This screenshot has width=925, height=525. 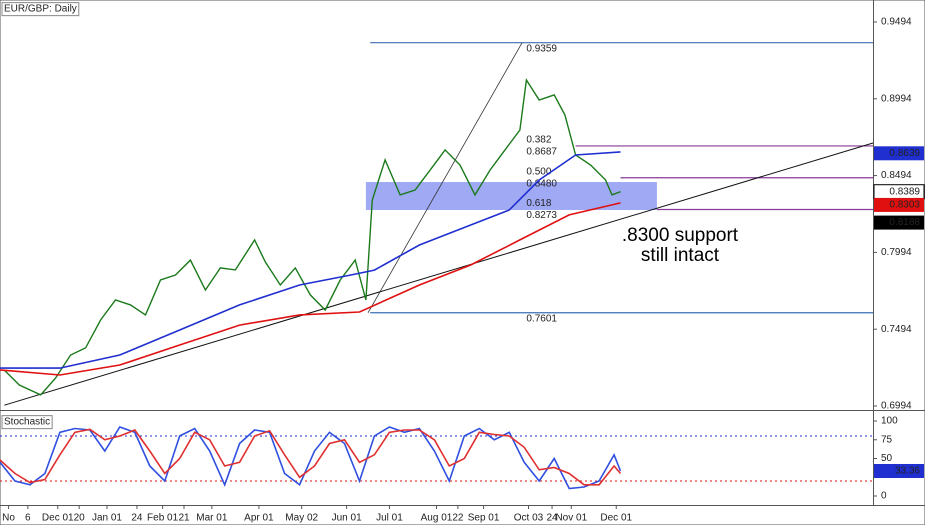 I want to click on panel-title: Stochastic, so click(x=27, y=422).